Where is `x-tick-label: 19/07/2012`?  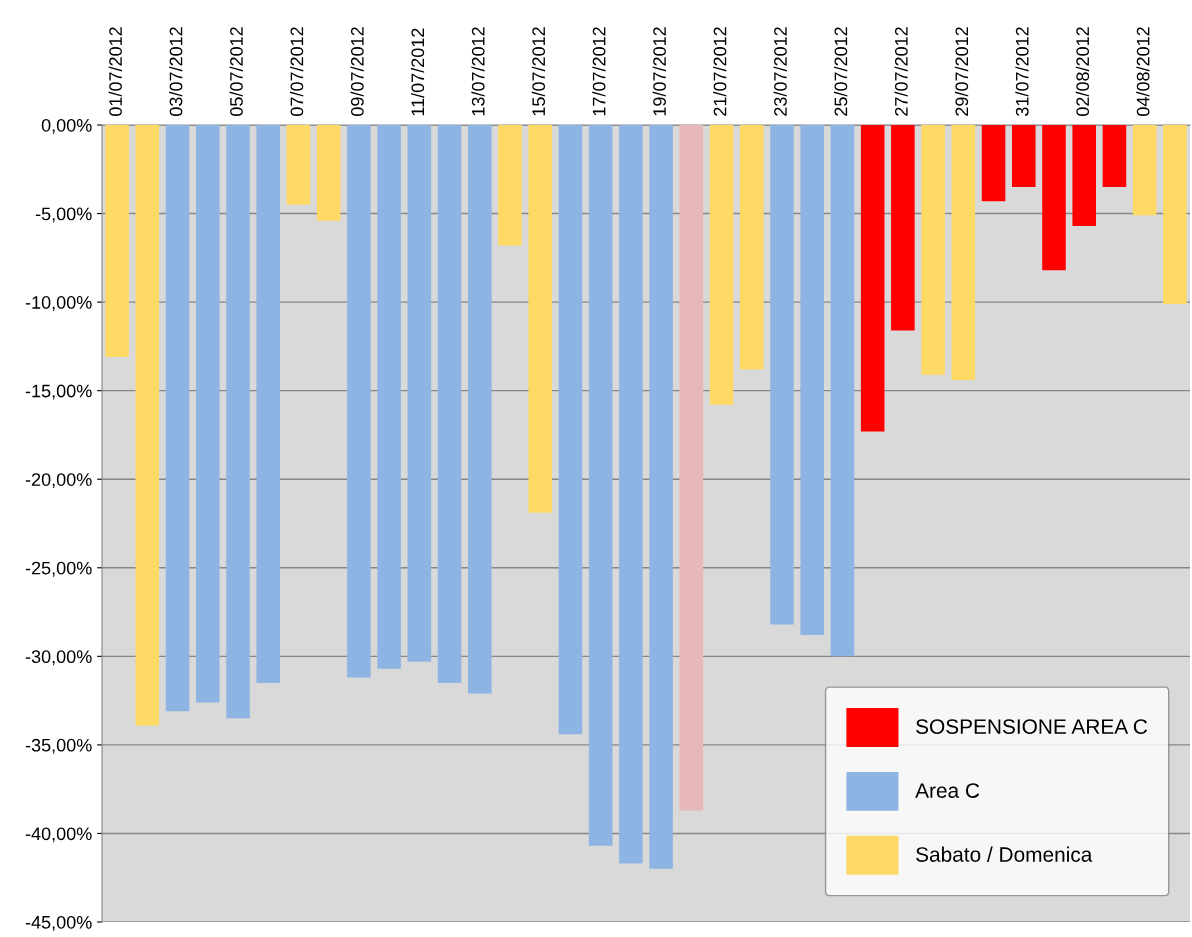 x-tick-label: 19/07/2012 is located at coordinates (659, 71).